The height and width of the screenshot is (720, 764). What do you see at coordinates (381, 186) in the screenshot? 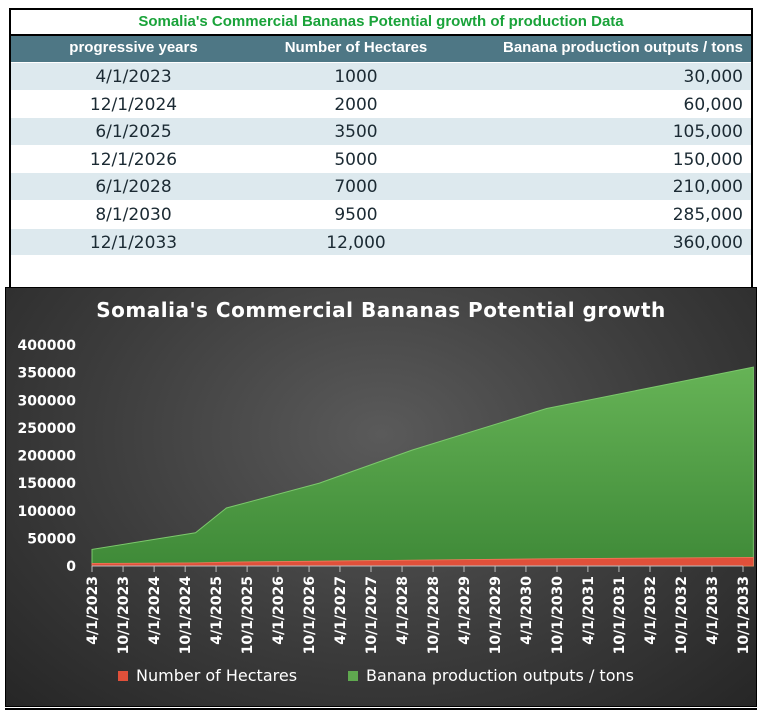
I see `table-row: 6/1/2028 7000 210,000` at bounding box center [381, 186].